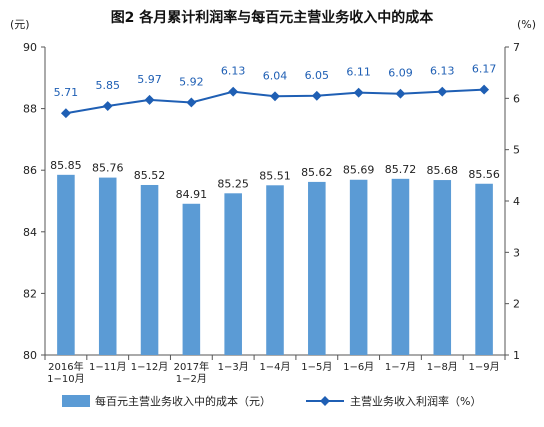 The height and width of the screenshot is (427, 544). I want to click on bar-value-label: 85.85, so click(66, 165).